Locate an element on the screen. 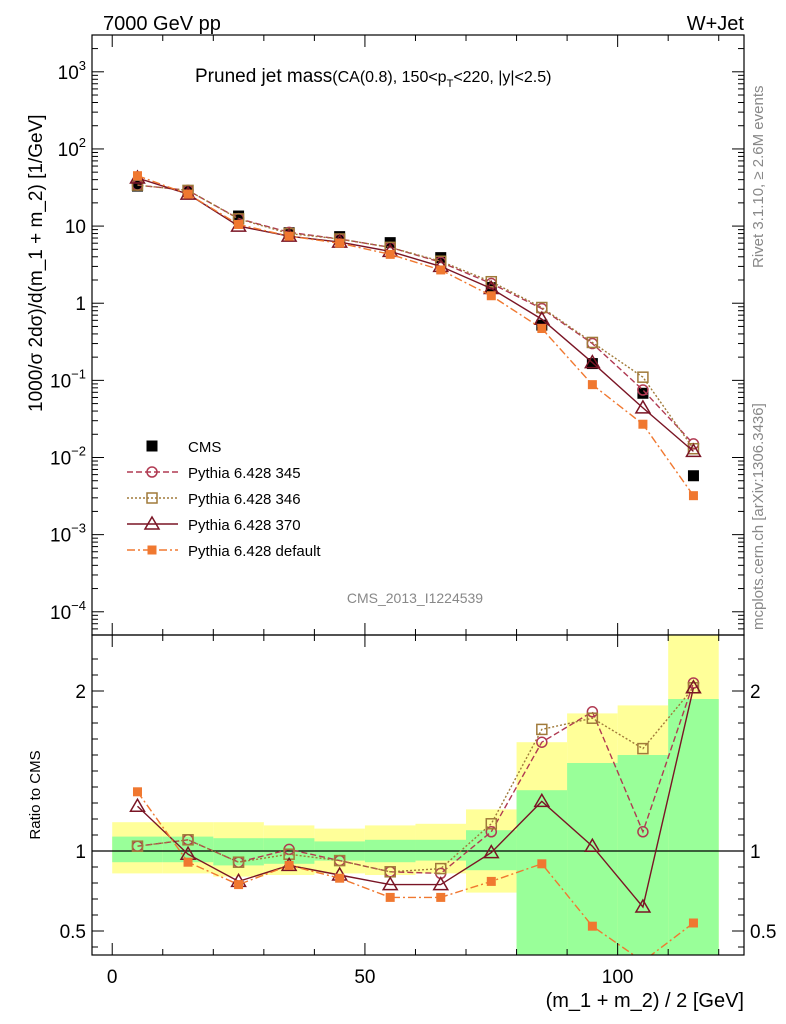 This screenshot has width=786, height=1024. legend-item-pythia-6-428-346: Pythia 6.428 346 is located at coordinates (214, 499).